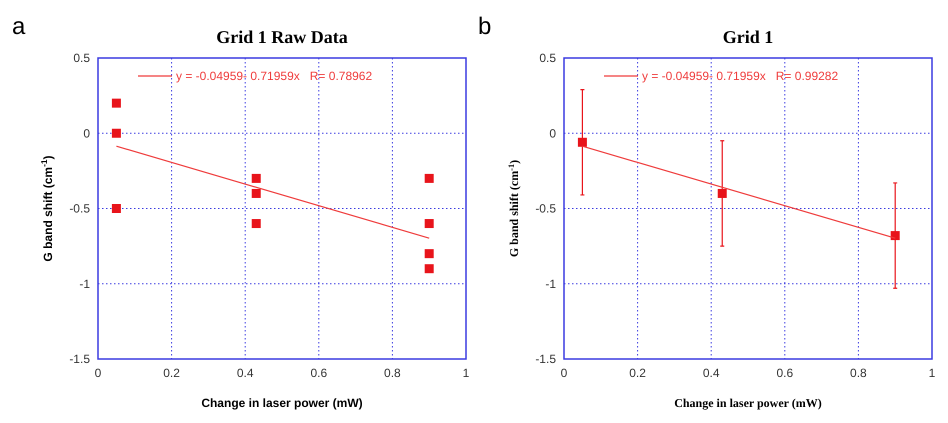 This screenshot has height=423, width=948. I want to click on text: b, so click(485, 26).